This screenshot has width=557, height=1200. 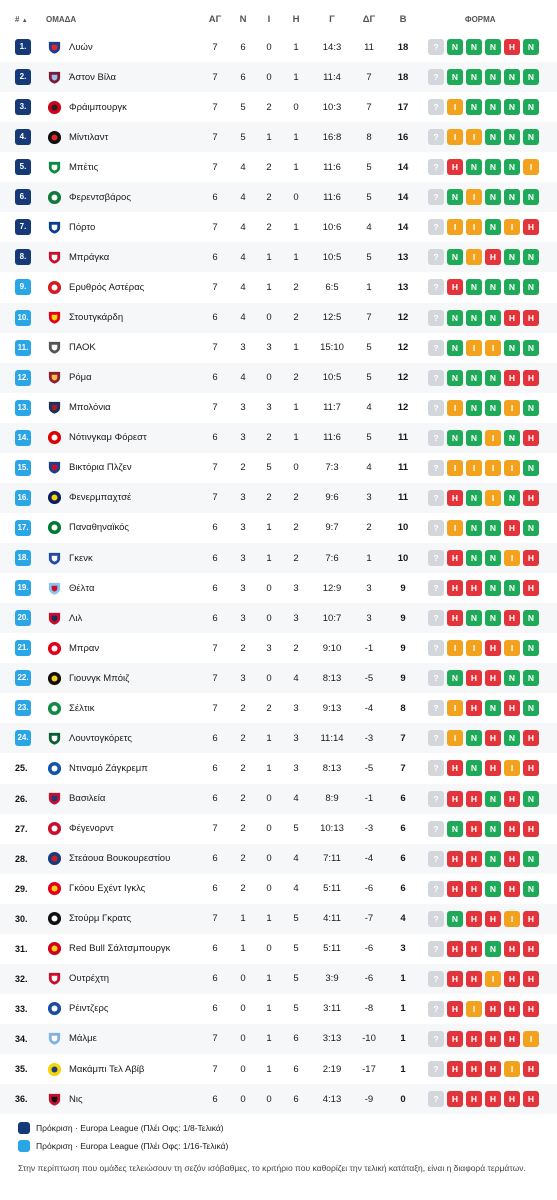 What do you see at coordinates (93, 77) in the screenshot?
I see `team-name: Άστον Βίλα` at bounding box center [93, 77].